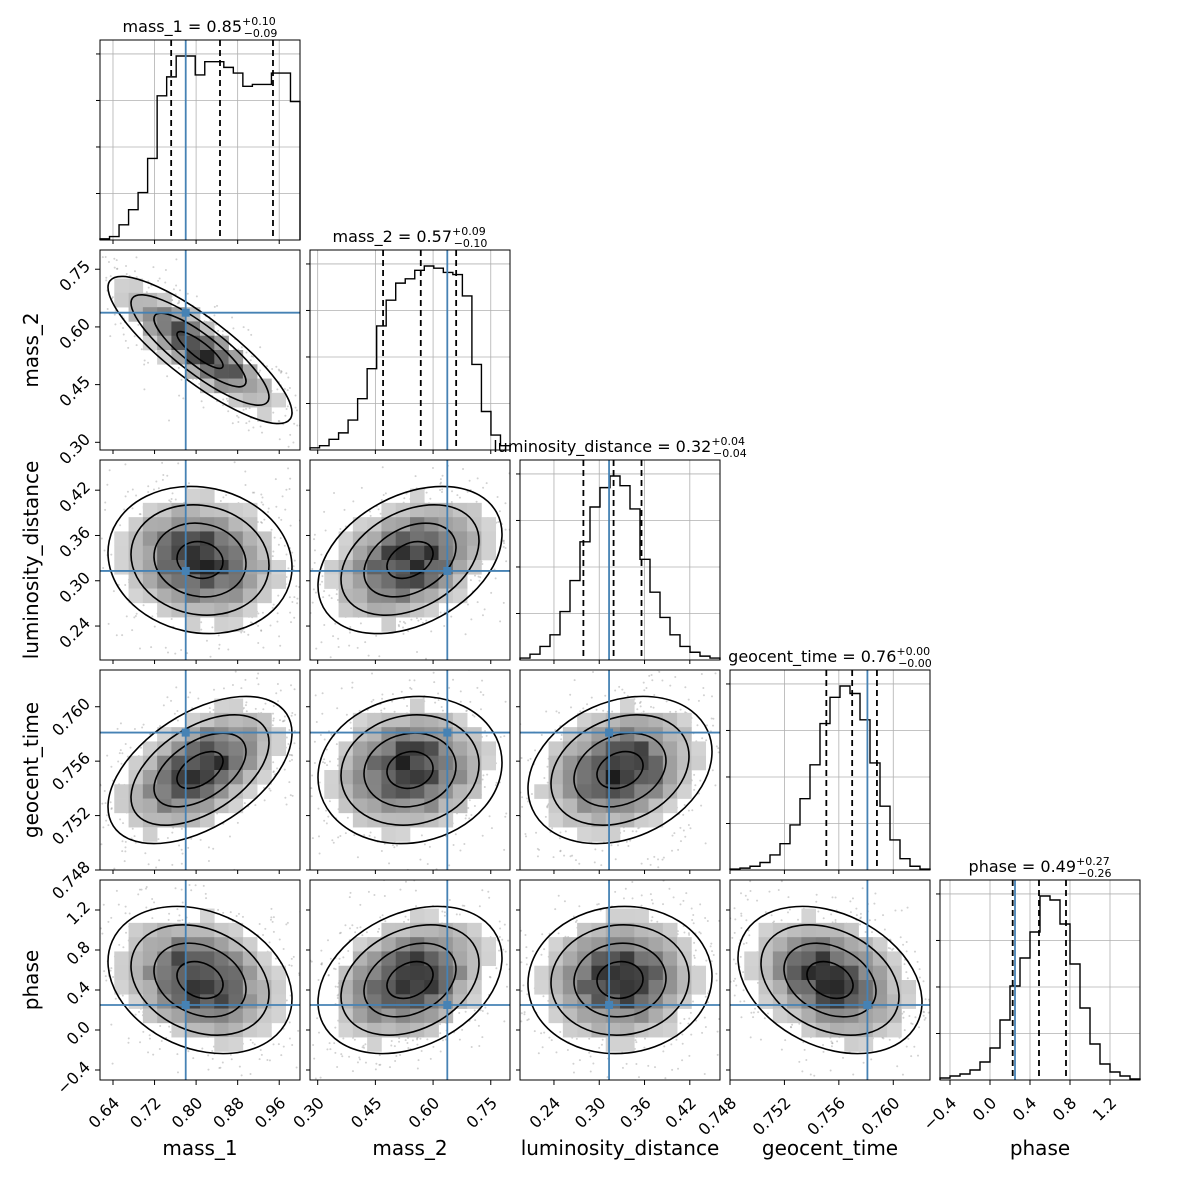 This screenshot has height=1180, width=1180. I want to click on panel-frame, so click(200, 560).